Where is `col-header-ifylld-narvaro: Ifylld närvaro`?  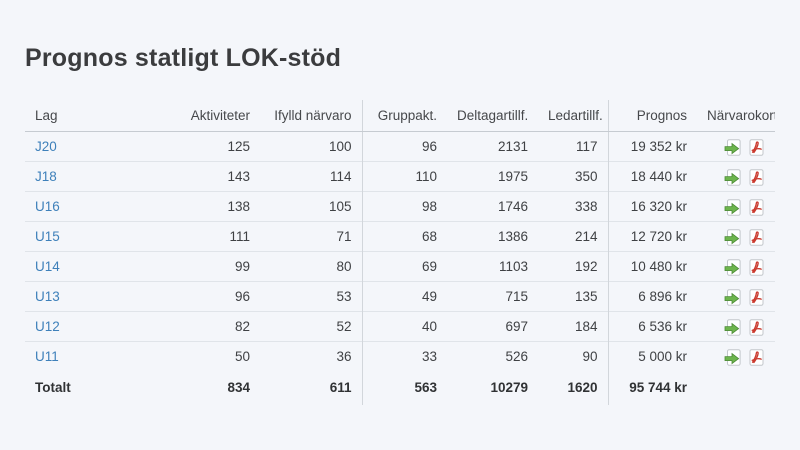 col-header-ifylld-narvaro: Ifylld närvaro is located at coordinates (311, 116).